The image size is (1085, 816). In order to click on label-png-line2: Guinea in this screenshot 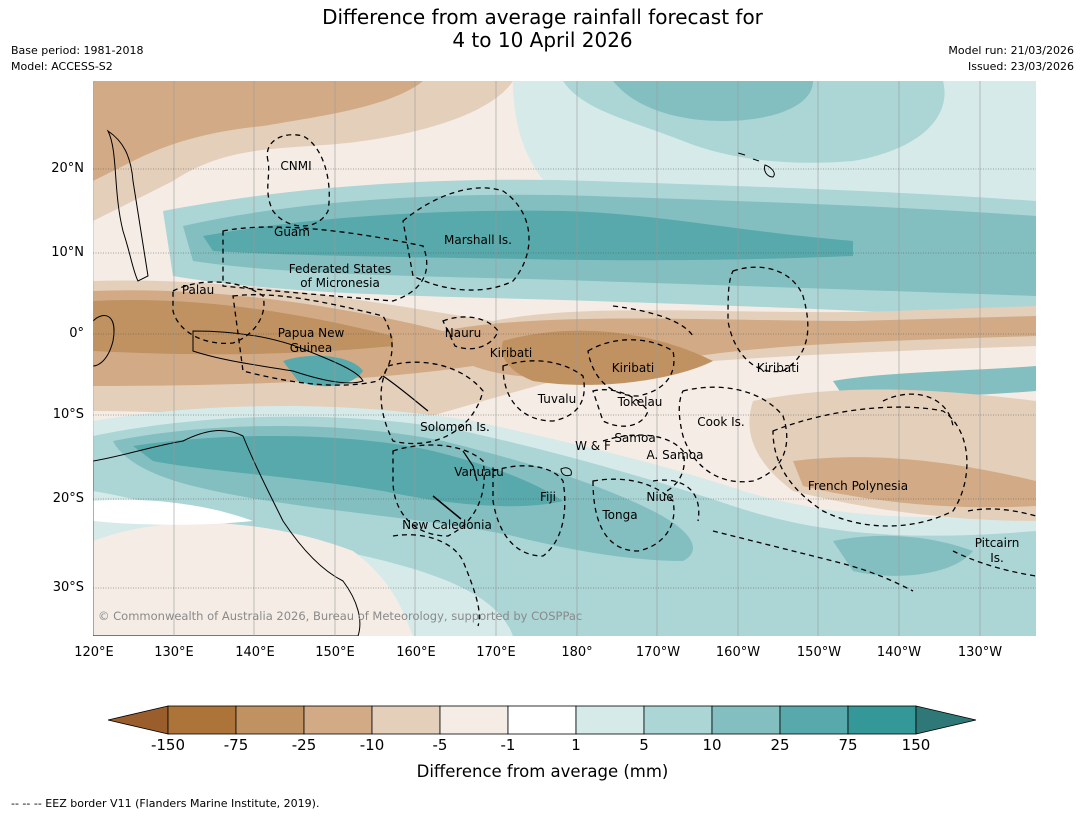, I will do `click(311, 348)`.